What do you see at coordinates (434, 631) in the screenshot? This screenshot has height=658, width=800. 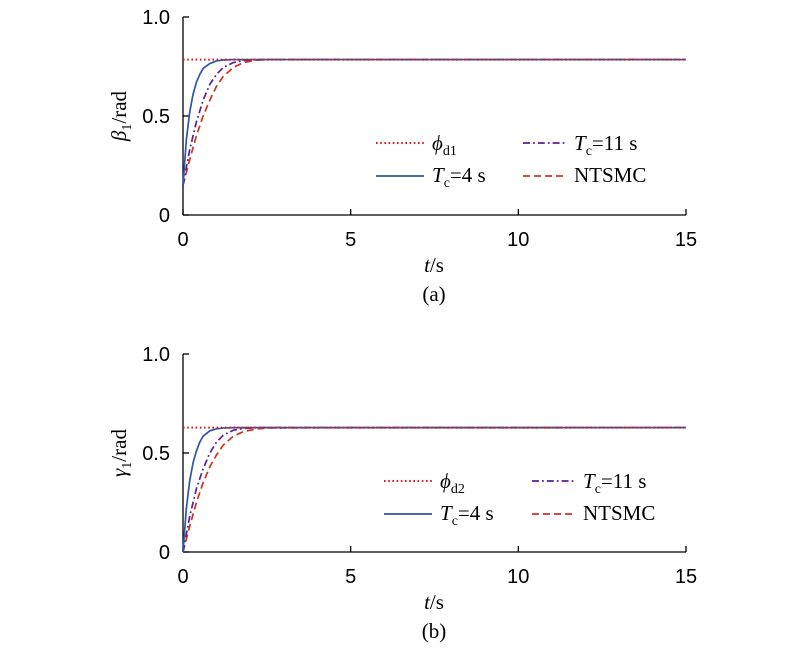 I see `panel-caption: (b)` at bounding box center [434, 631].